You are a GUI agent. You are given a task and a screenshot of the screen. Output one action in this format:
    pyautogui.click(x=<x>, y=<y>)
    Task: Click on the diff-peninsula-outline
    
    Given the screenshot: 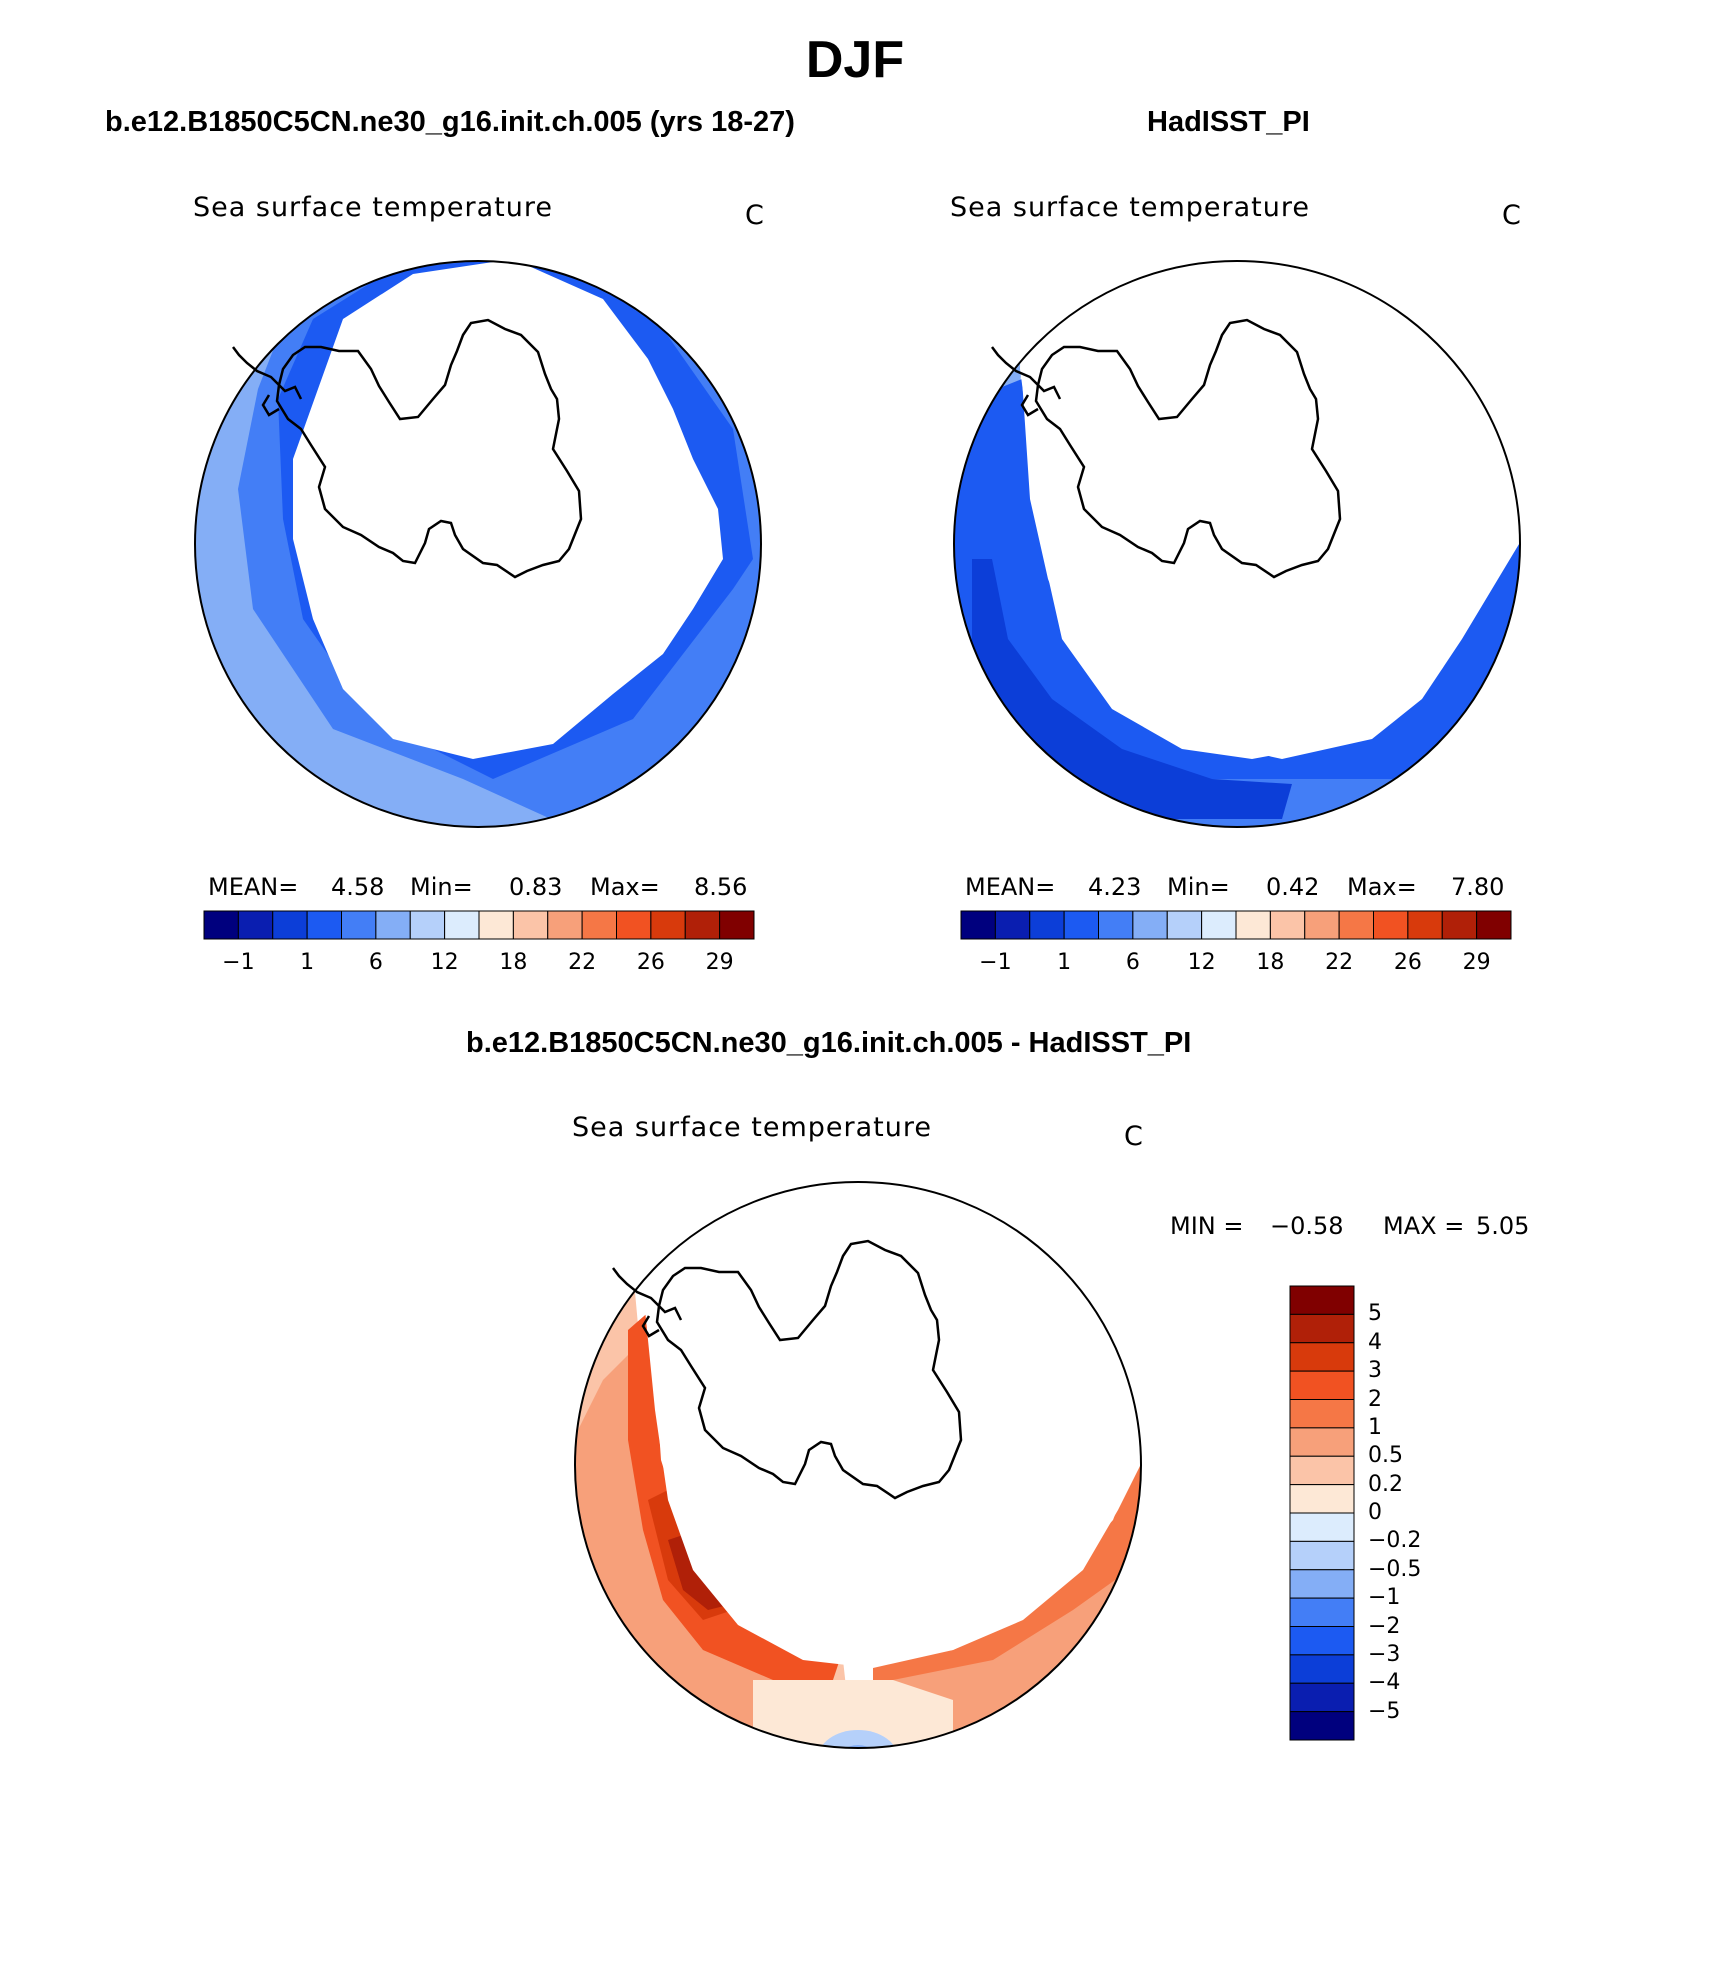 What is the action you would take?
    pyautogui.click(x=647, y=1302)
    